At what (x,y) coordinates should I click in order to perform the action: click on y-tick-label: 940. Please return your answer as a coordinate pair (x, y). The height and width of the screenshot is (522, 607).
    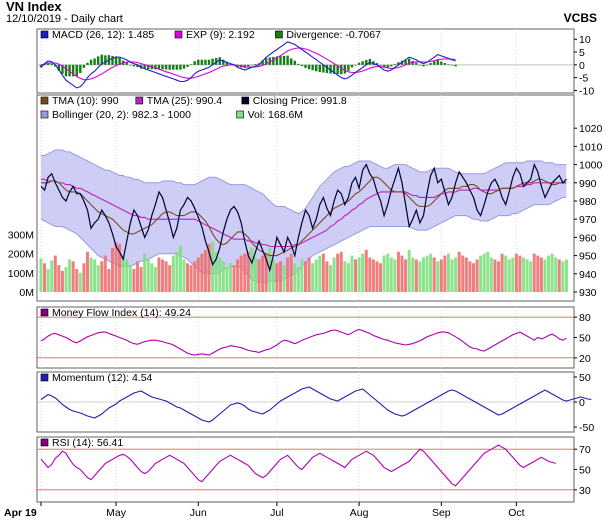
    Looking at the image, I should click on (588, 275).